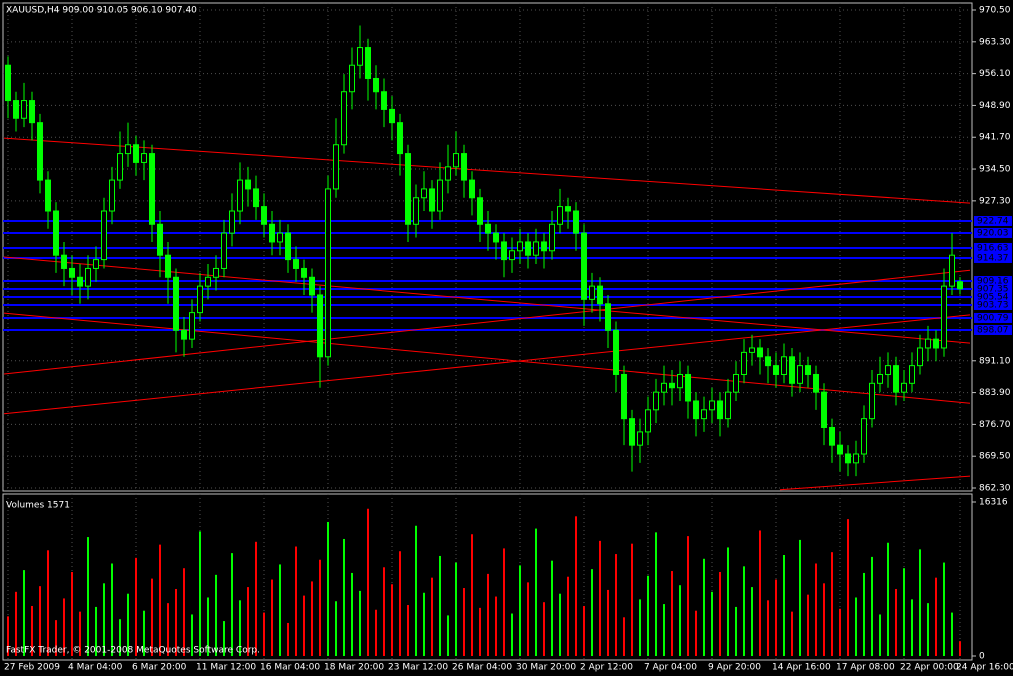 The image size is (1013, 676). Describe the element at coordinates (801, 668) in the screenshot. I see `x-tick-label: 14 Apr 16:00` at that location.